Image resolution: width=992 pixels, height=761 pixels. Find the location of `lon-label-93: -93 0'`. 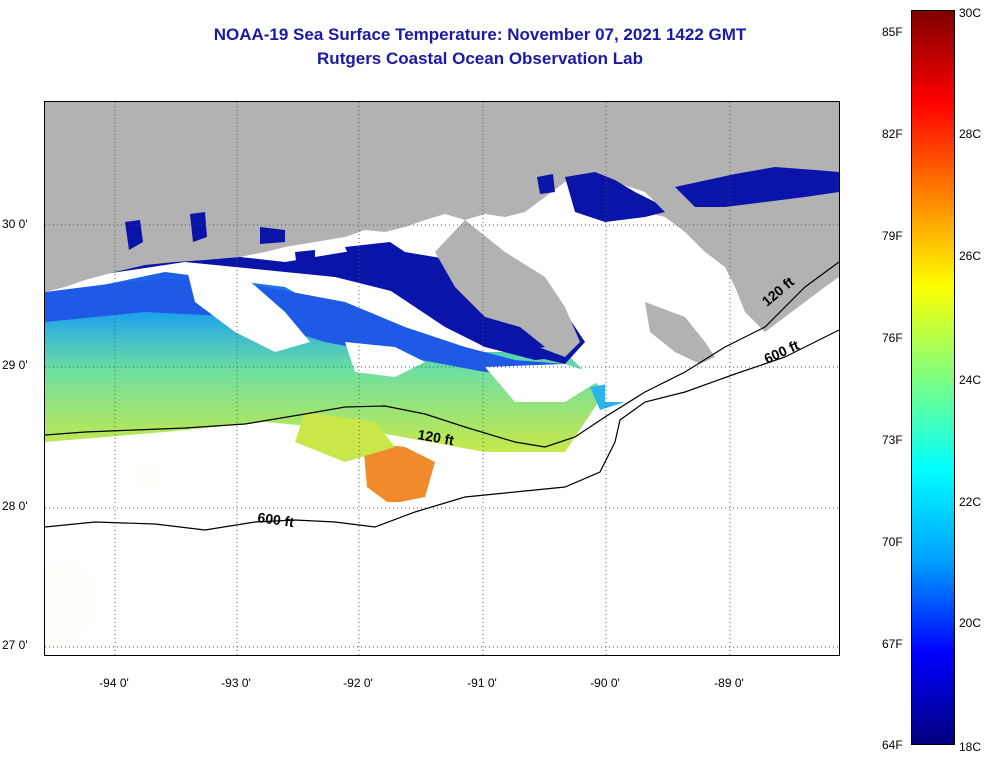

lon-label-93: -93 0' is located at coordinates (236, 683).